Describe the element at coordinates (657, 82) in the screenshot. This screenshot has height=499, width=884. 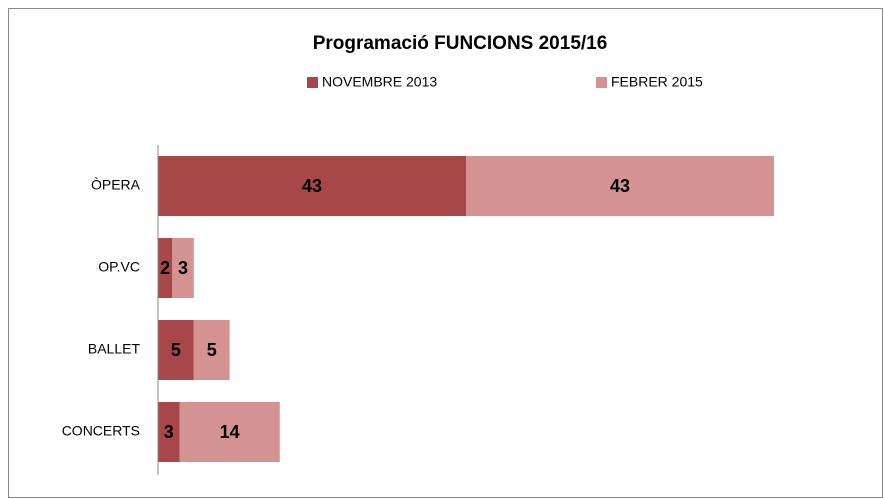
I see `legend-label: FEBRER 2015` at that location.